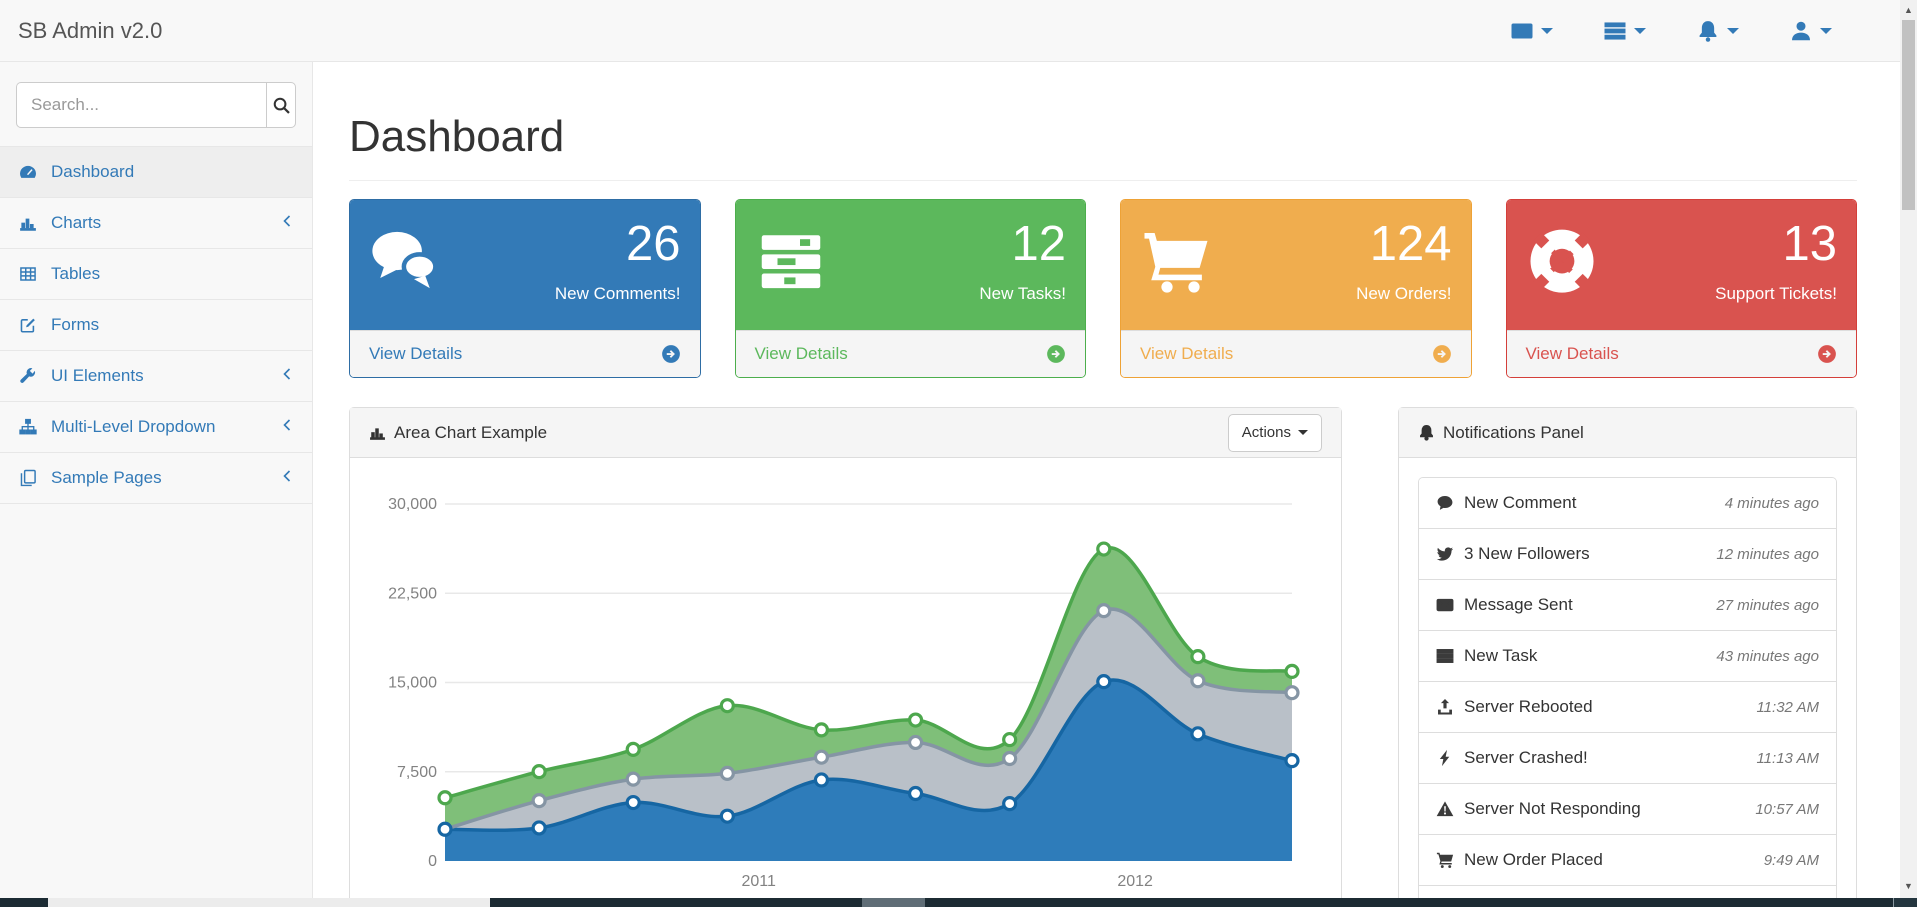 This screenshot has height=907, width=1917. I want to click on vertical-scrollbar-thumb, so click(1908, 115).